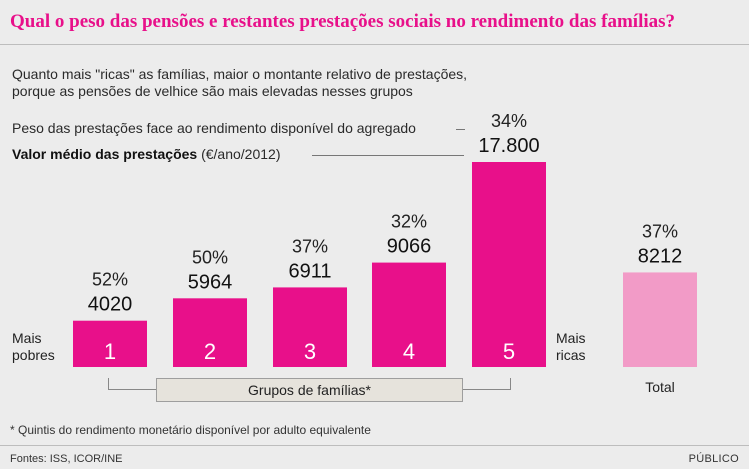  Describe the element at coordinates (110, 280) in the screenshot. I see `percentage-label: 52%` at that location.